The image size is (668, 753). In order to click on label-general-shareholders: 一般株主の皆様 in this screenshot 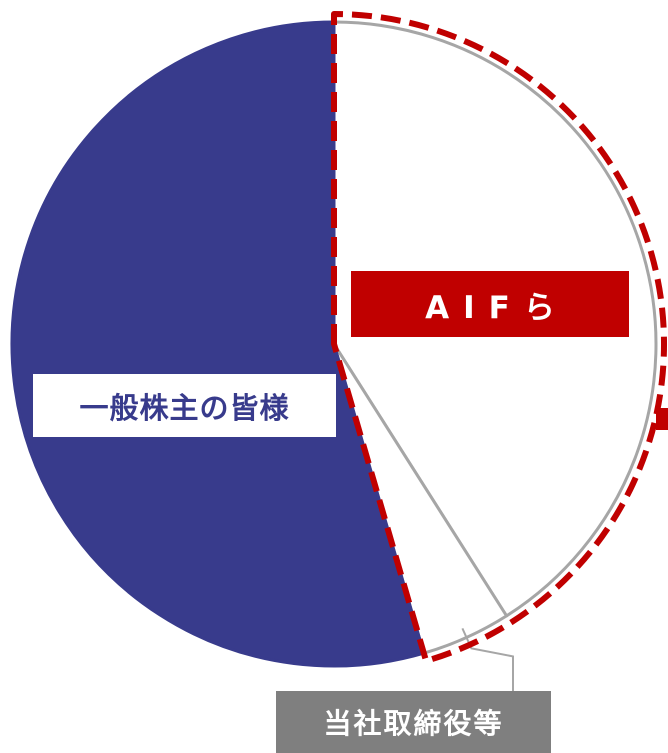, I will do `click(184, 405)`.